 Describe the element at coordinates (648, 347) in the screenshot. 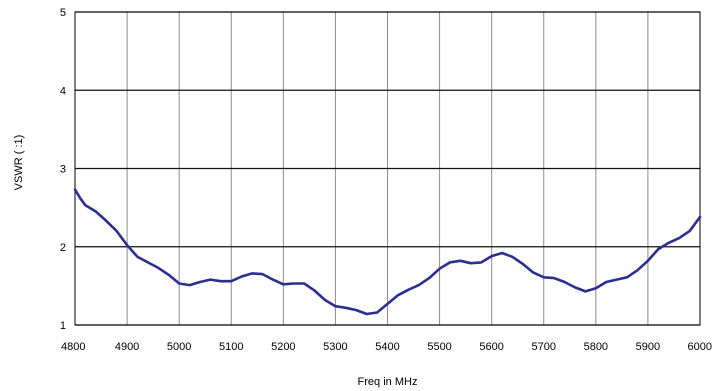

I see `x-tick-label: 5900` at that location.